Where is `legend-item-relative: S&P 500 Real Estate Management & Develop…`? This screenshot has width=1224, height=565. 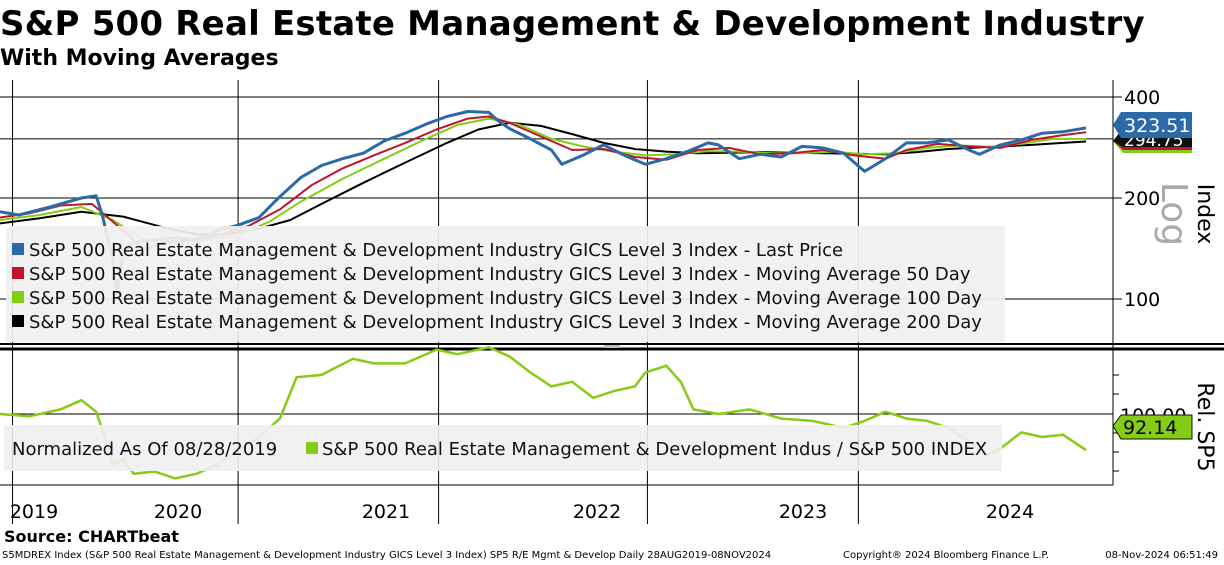
legend-item-relative: S&P 500 Real Estate Management & Develop… is located at coordinates (654, 449).